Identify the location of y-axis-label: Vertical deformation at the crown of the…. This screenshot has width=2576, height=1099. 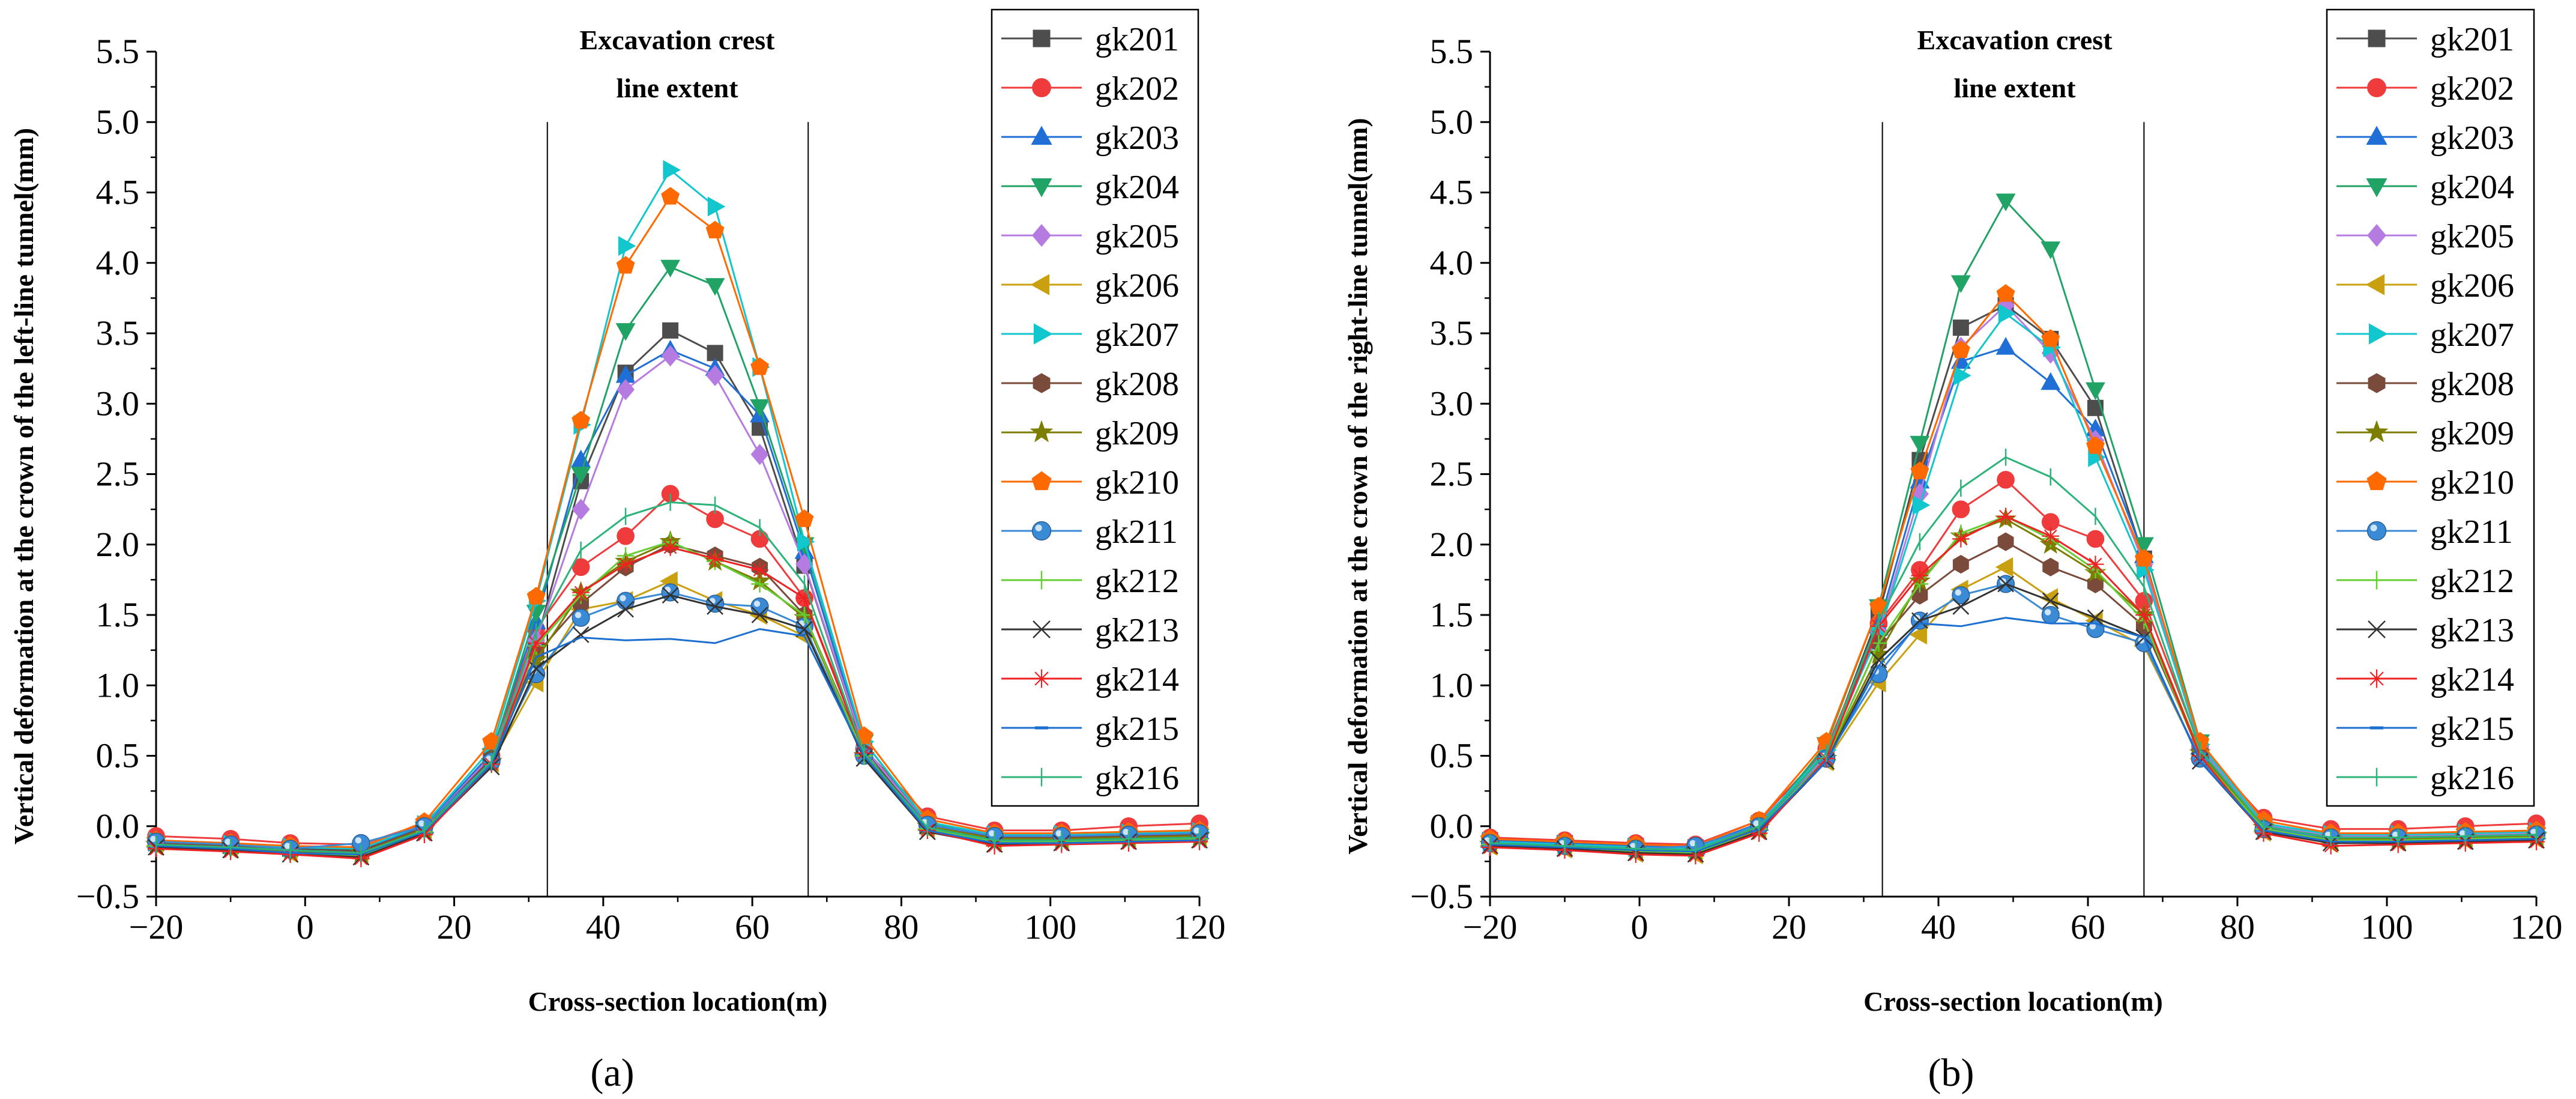
(1357, 486).